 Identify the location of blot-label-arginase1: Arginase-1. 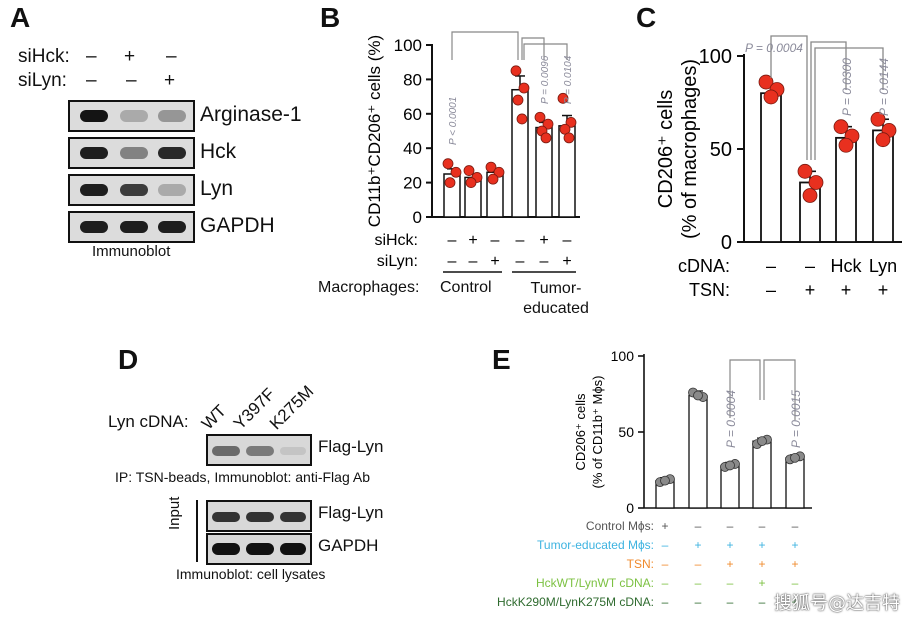
(251, 114).